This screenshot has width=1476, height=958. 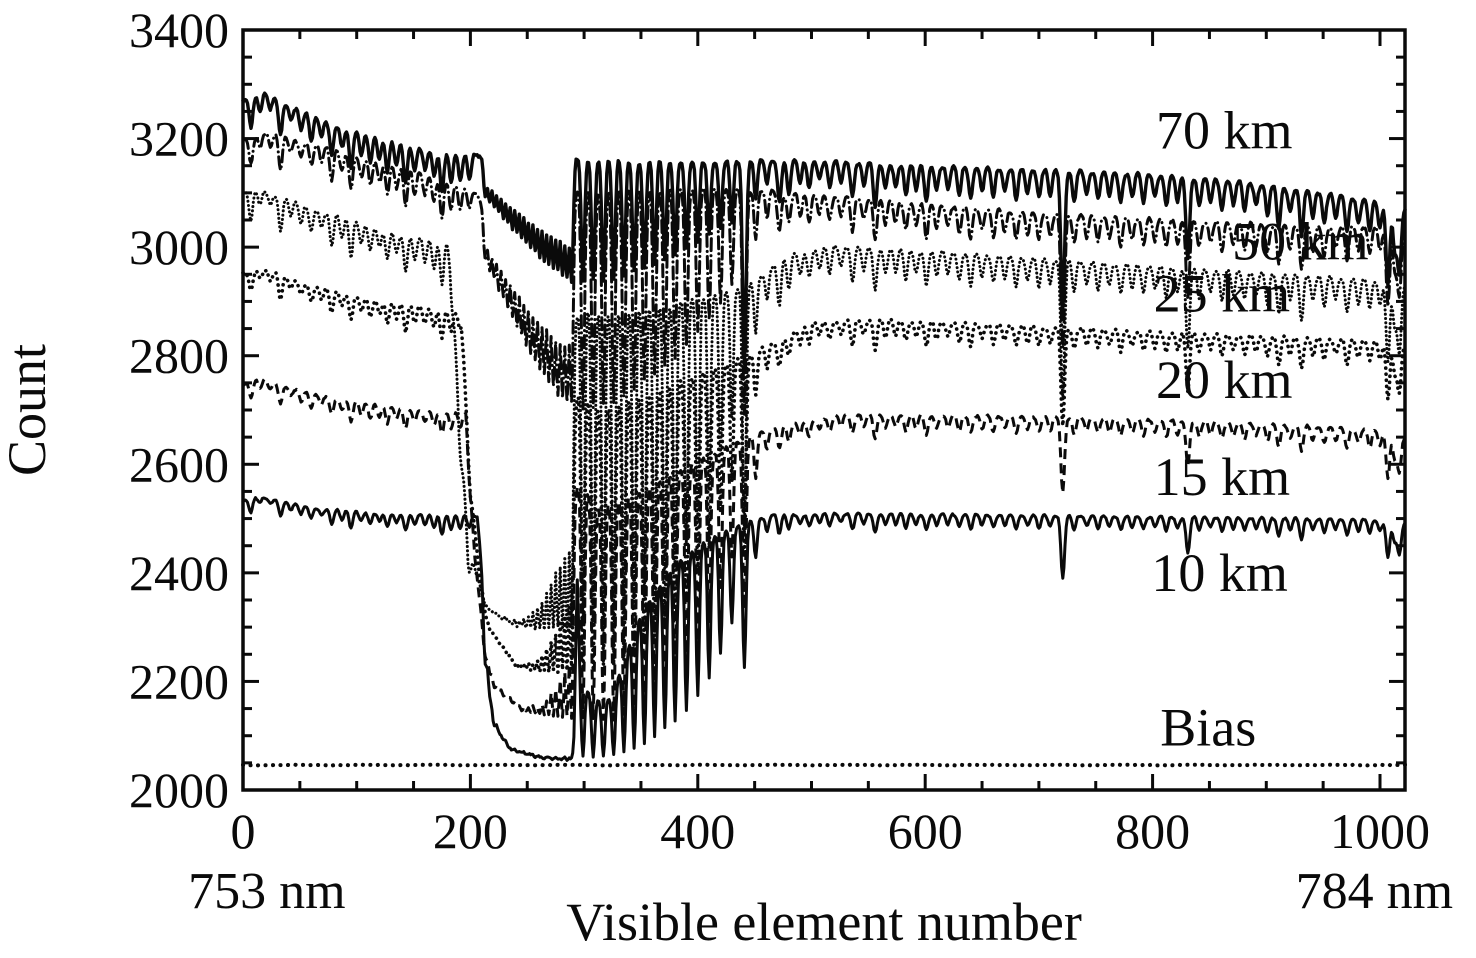 What do you see at coordinates (1224, 130) in the screenshot?
I see `series-label-70km: 70 km` at bounding box center [1224, 130].